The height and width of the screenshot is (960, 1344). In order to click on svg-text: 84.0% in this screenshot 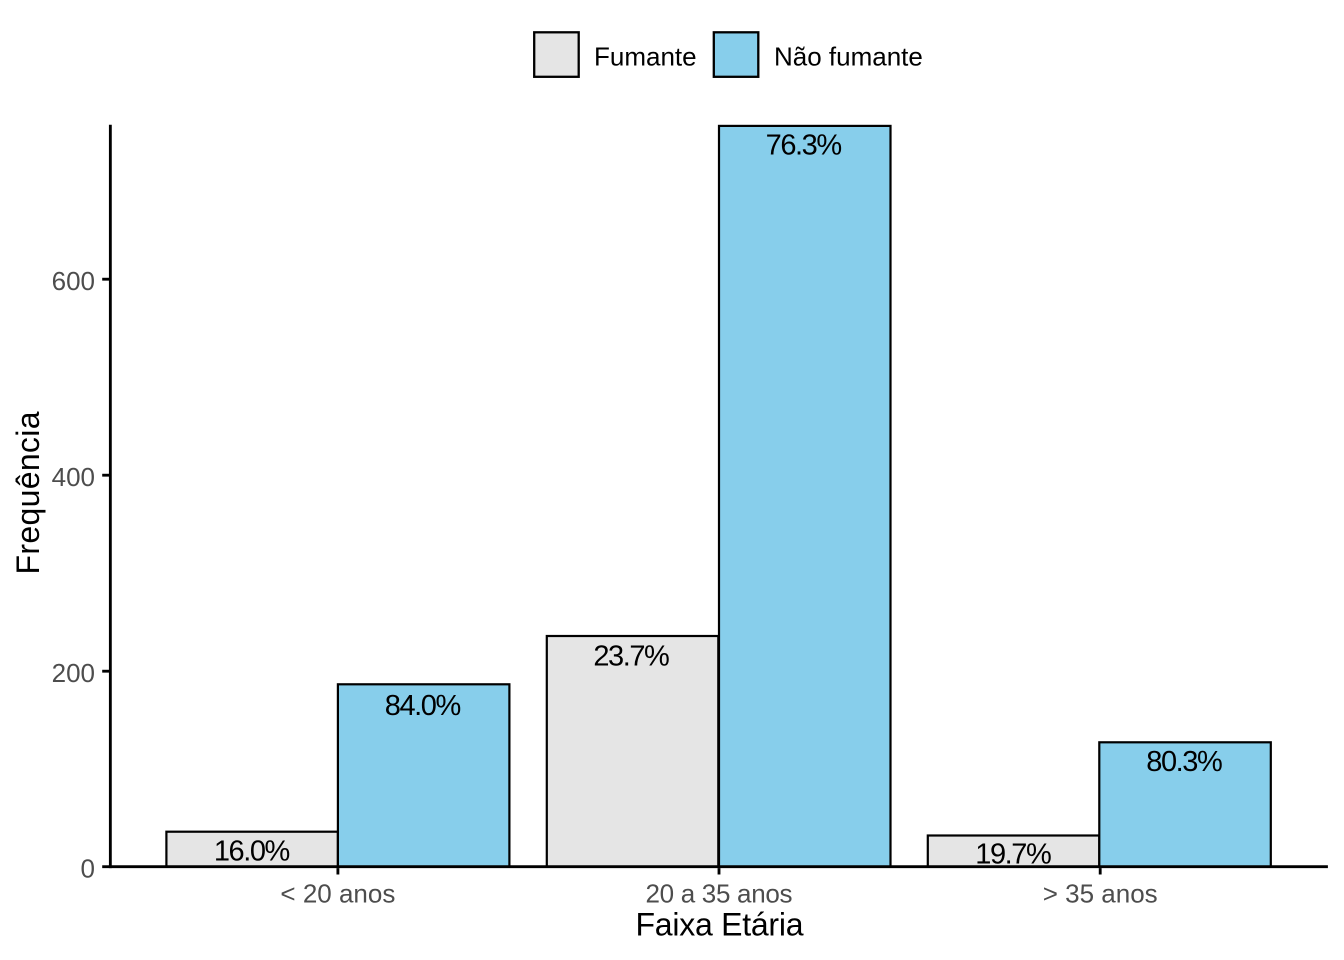, I will do `click(423, 706)`.